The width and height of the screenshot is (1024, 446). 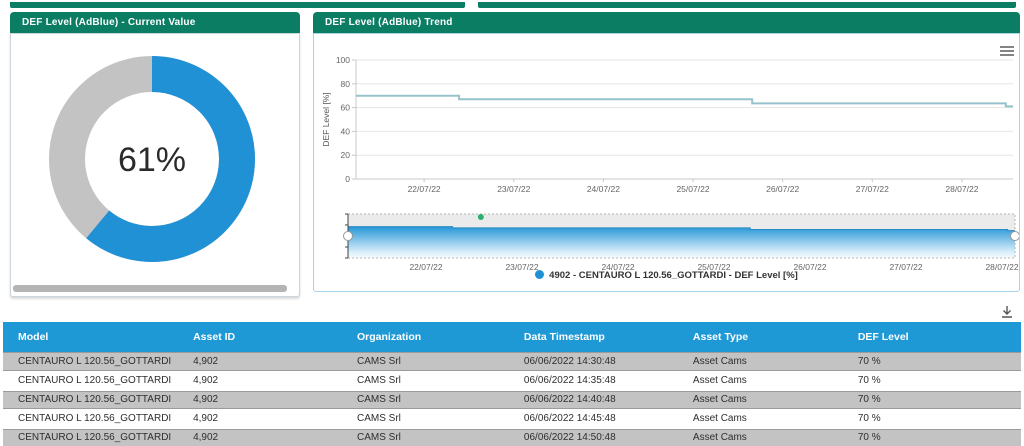 What do you see at coordinates (260, 337) in the screenshot?
I see `column-header-asset-id: Asset ID` at bounding box center [260, 337].